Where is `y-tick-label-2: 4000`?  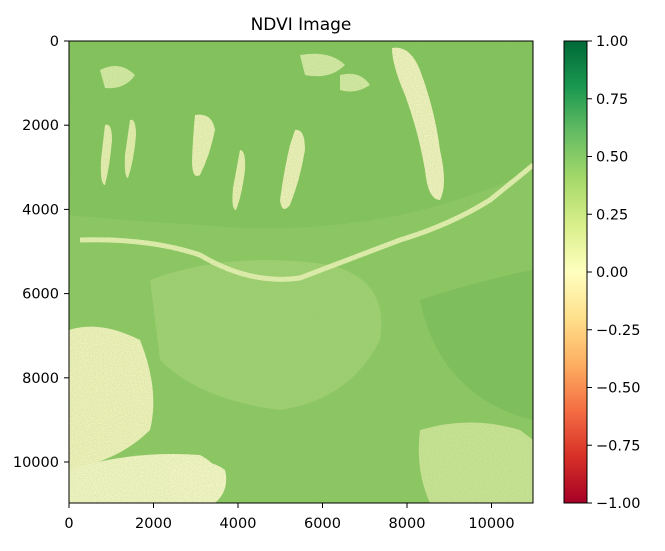 y-tick-label-2: 4000 is located at coordinates (40, 210).